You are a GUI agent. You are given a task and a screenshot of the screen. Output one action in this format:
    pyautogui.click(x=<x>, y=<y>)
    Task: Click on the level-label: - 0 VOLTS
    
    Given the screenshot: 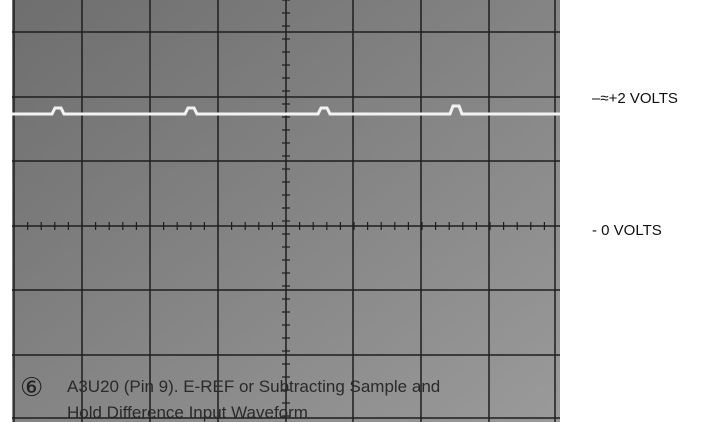 What is the action you would take?
    pyautogui.click(x=627, y=230)
    